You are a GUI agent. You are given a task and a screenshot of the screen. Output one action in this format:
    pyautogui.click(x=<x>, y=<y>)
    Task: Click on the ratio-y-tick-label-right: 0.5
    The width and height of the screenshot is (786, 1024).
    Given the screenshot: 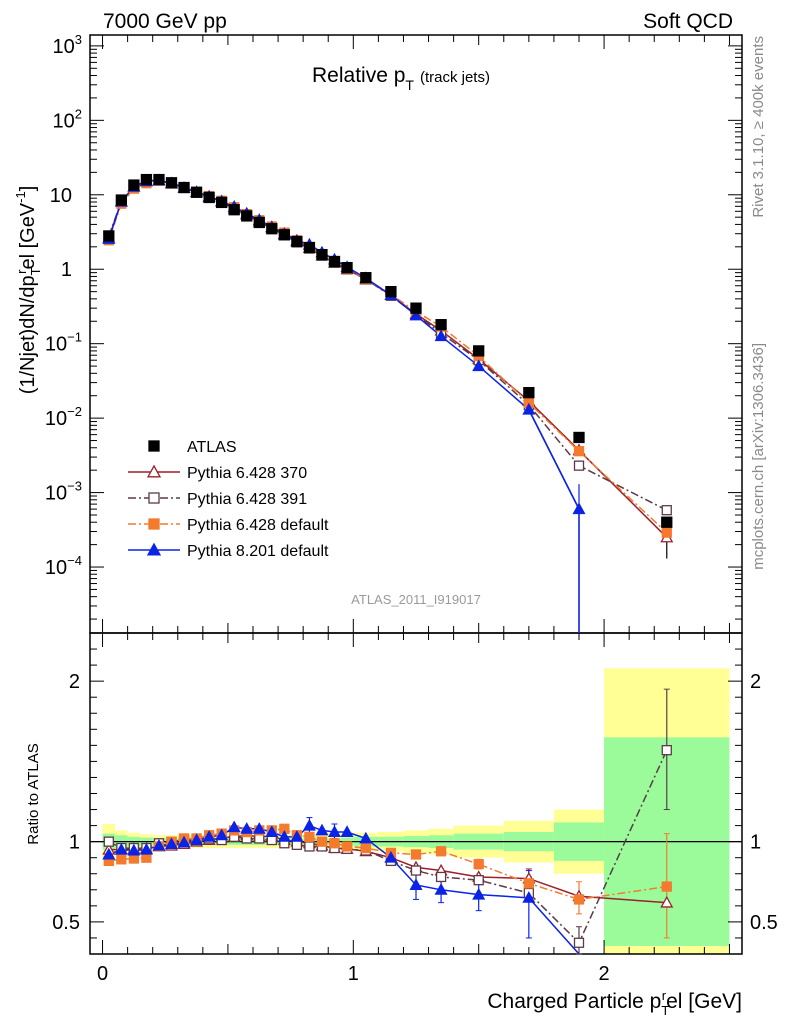 What is the action you would take?
    pyautogui.click(x=764, y=923)
    